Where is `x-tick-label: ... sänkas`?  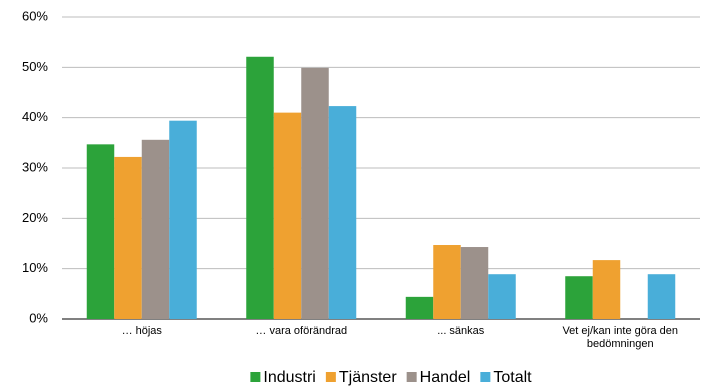
x-tick-label: ... sänkas is located at coordinates (461, 331).